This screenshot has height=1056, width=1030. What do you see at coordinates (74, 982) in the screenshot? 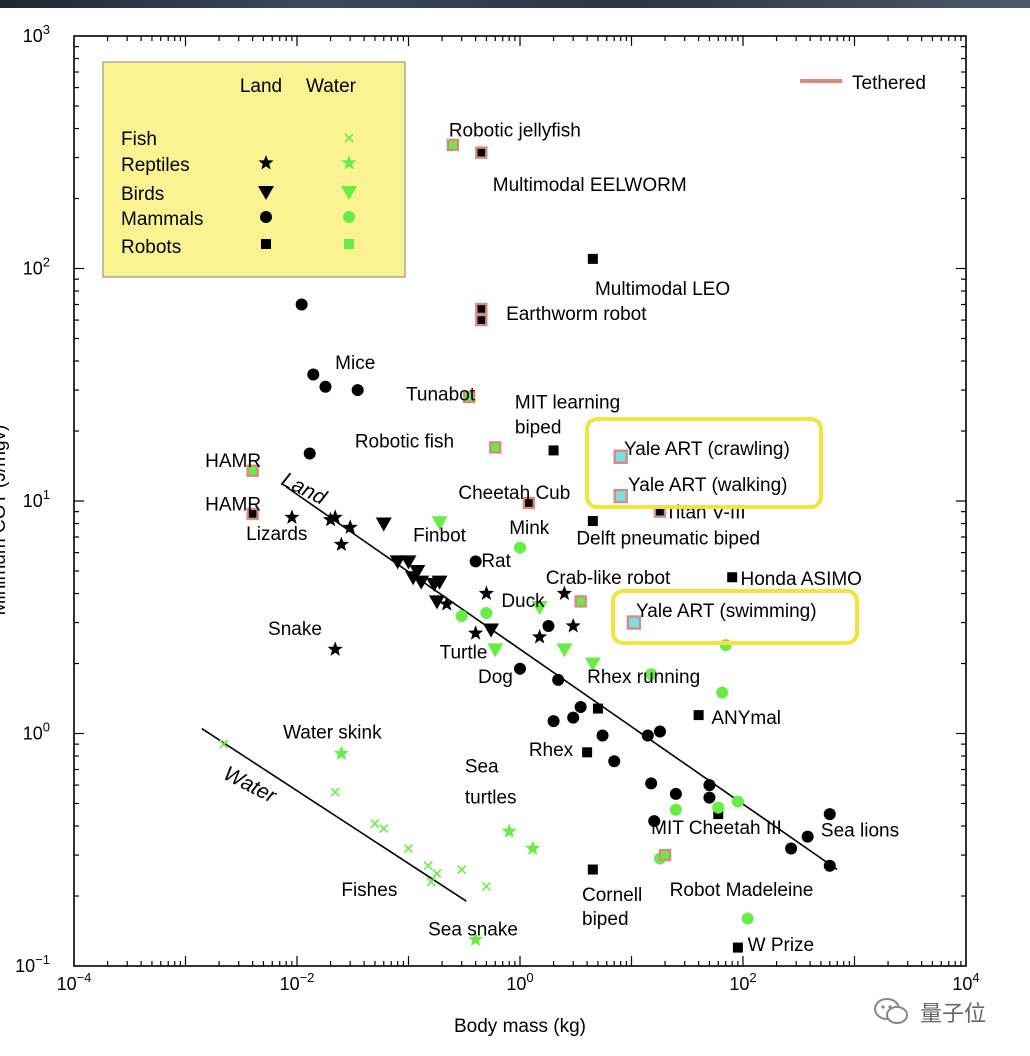
I see `x-tick-label: 10⁻⁴` at bounding box center [74, 982].